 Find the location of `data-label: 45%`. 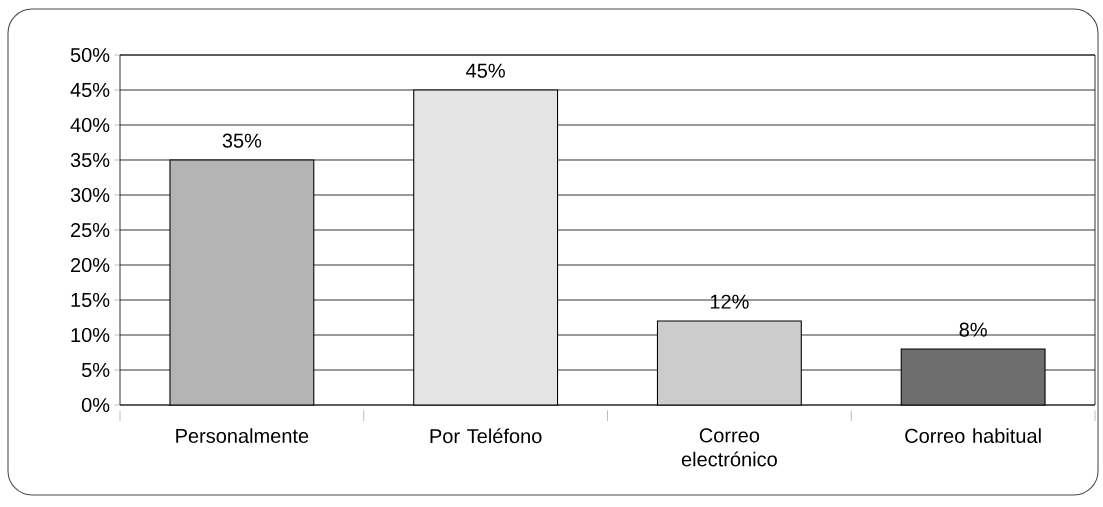

data-label: 45% is located at coordinates (485, 70).